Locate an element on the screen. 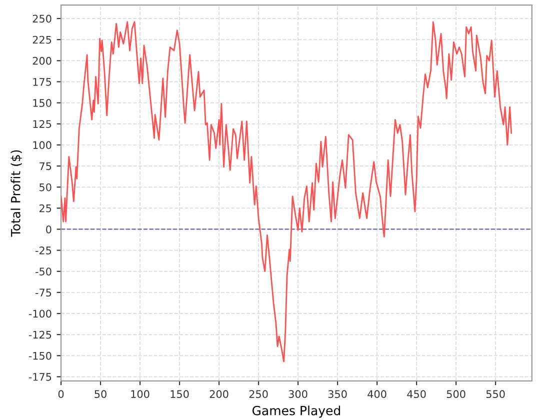 This screenshot has width=540, height=420. y-tick-label: 125 is located at coordinates (42, 124).